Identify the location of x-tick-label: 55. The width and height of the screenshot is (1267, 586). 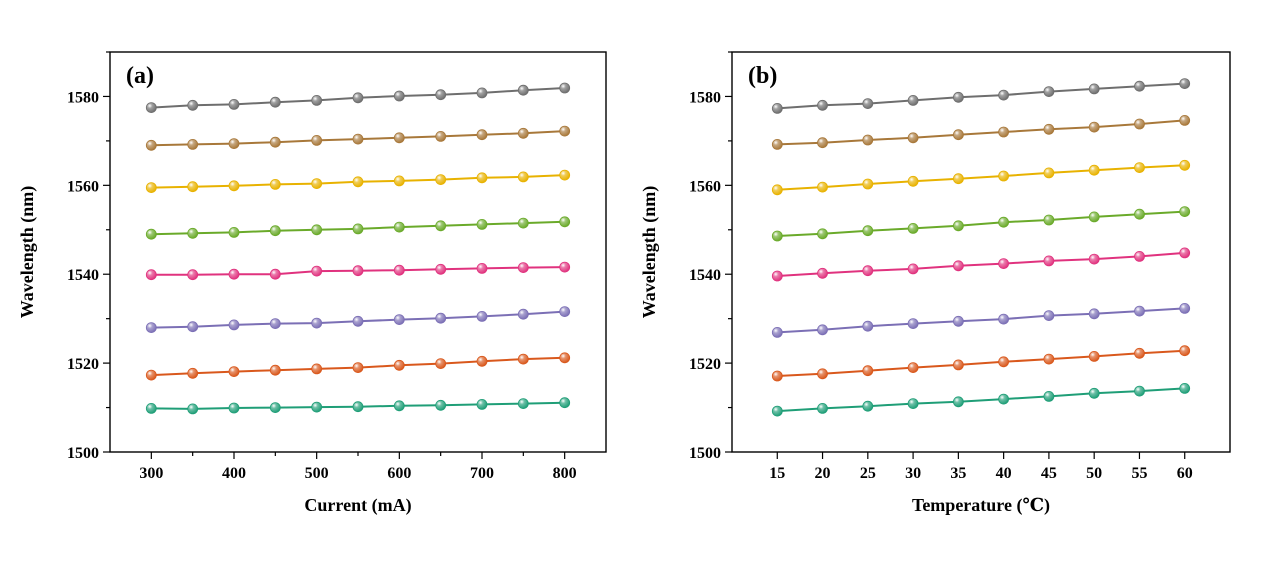
(1139, 473).